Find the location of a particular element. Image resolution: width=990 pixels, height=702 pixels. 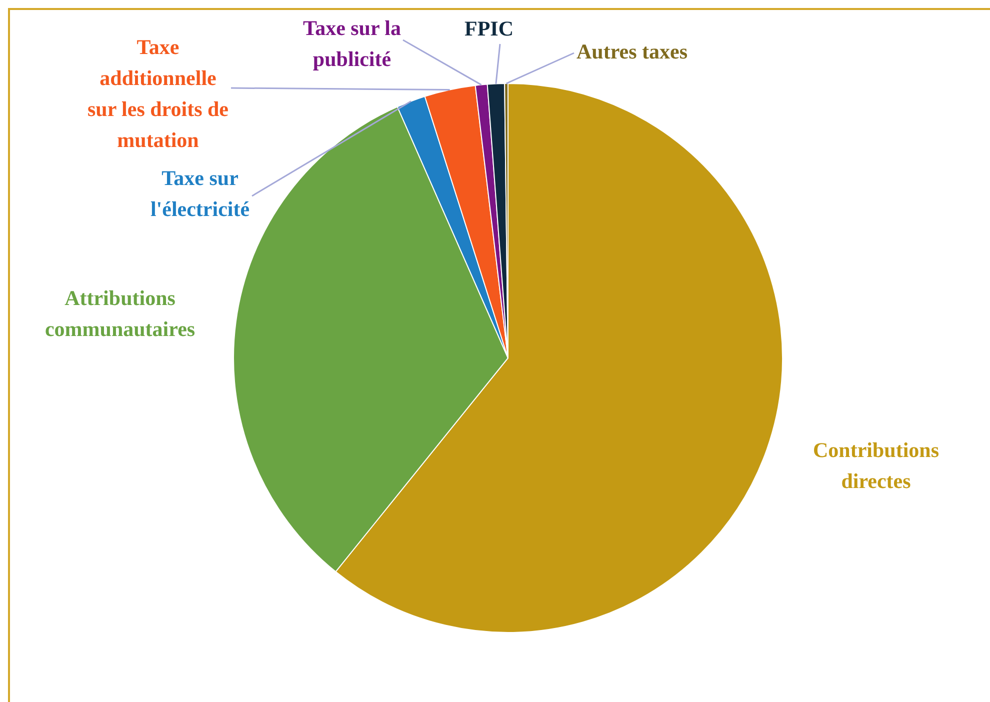

slice-label: Attributions communautaires is located at coordinates (120, 313).